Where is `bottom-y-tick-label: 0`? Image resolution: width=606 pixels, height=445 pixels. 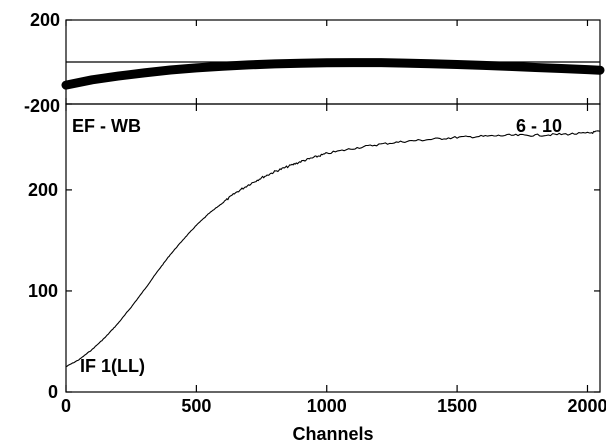 bottom-y-tick-label: 0 is located at coordinates (53, 392).